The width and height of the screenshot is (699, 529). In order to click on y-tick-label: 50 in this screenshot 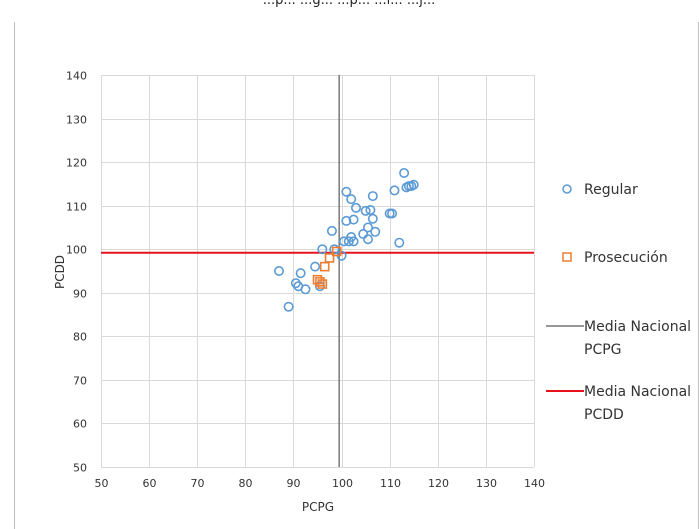, I will do `click(80, 468)`.